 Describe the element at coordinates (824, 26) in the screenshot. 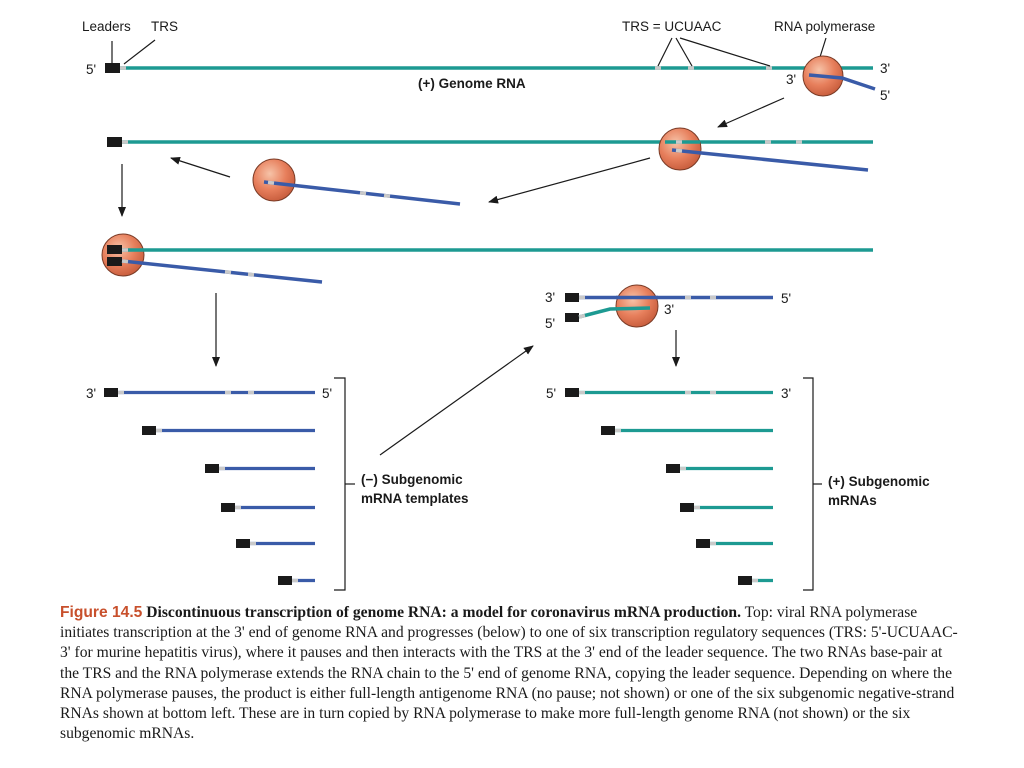

I see `rna-polymerase-label: RNA polymerase` at that location.